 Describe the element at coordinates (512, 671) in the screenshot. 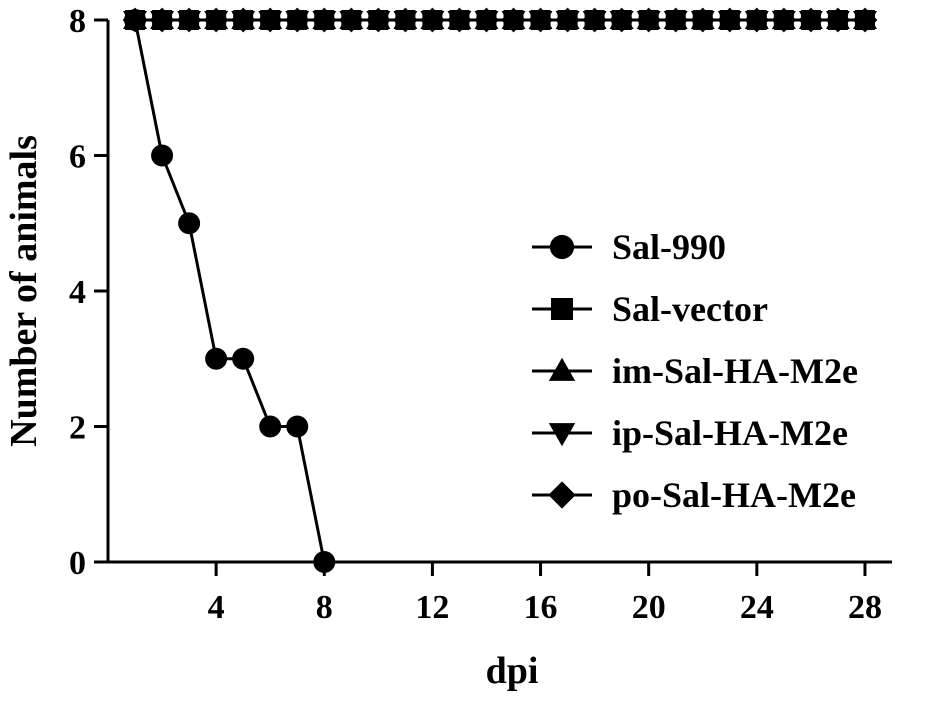

I see `x-axis-title: dpi` at that location.